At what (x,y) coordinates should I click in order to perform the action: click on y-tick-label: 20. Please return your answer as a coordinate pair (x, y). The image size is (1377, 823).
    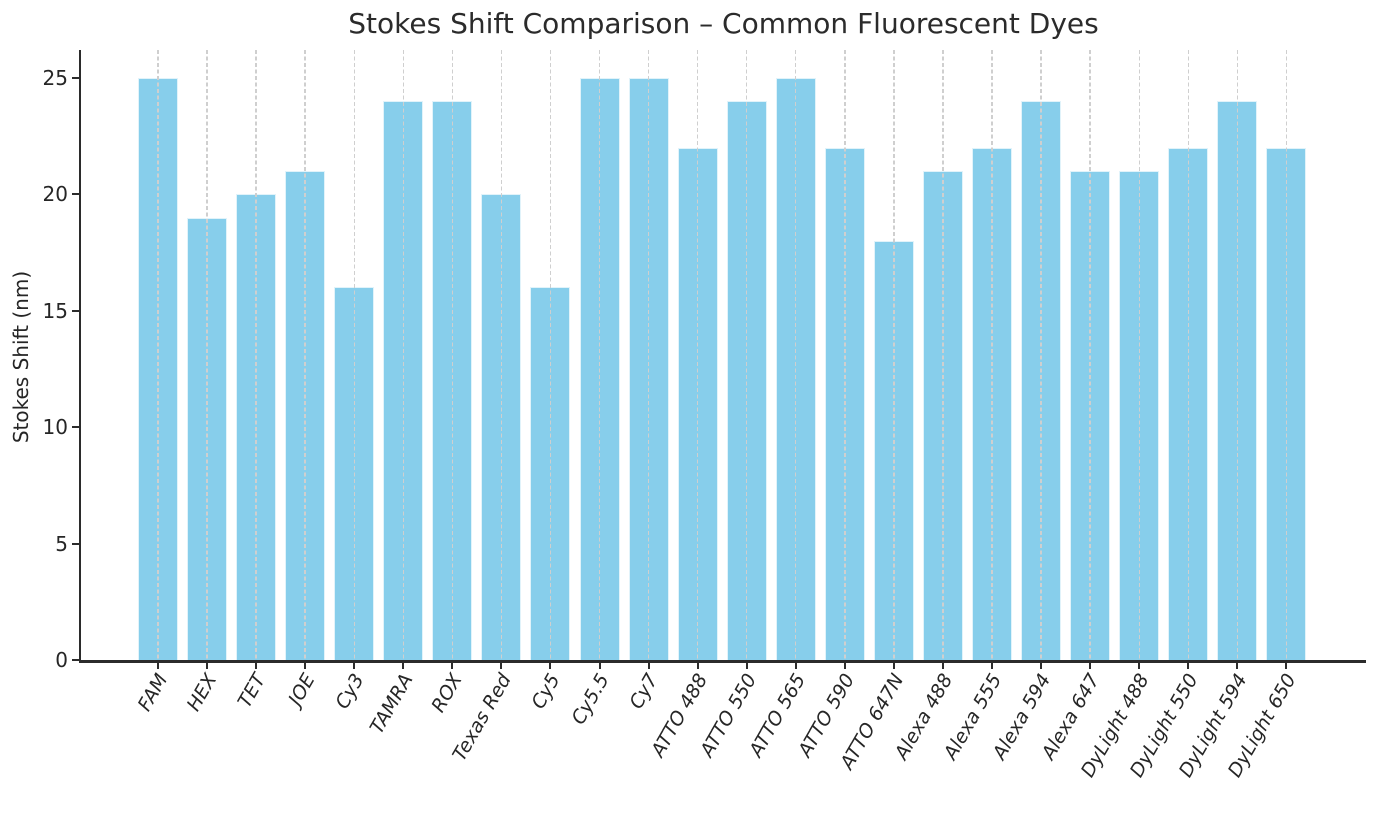
    Looking at the image, I should click on (55, 194).